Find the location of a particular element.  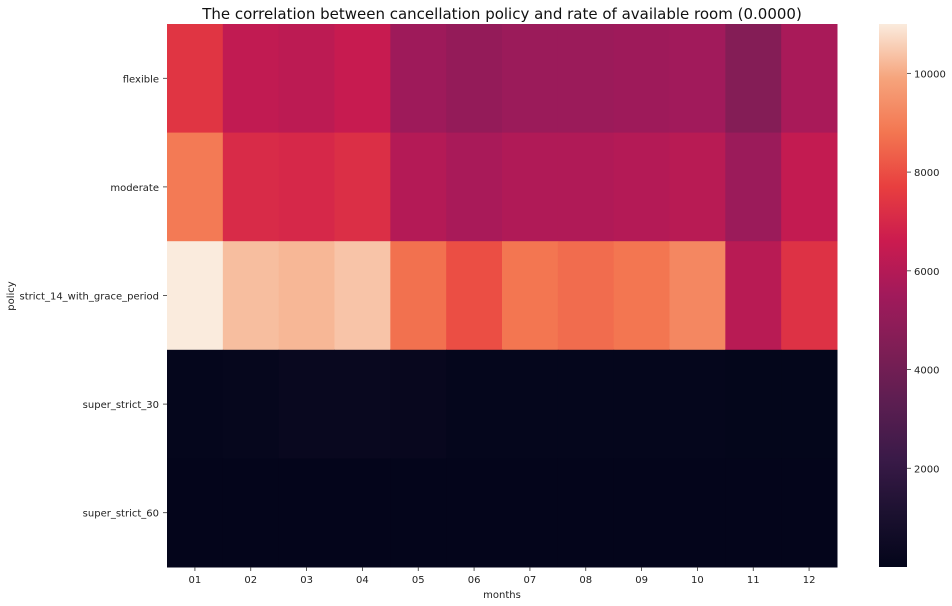

x-tick-labels: 01 02 03 04 05 06 07 08 09 10 11 12 is located at coordinates (502, 576).